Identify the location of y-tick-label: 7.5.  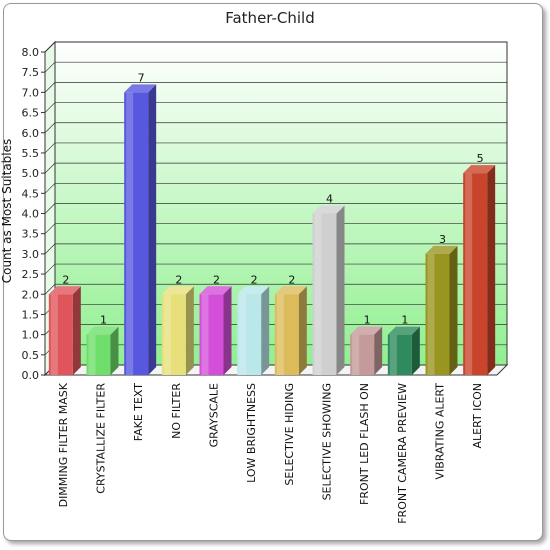
(31, 72).